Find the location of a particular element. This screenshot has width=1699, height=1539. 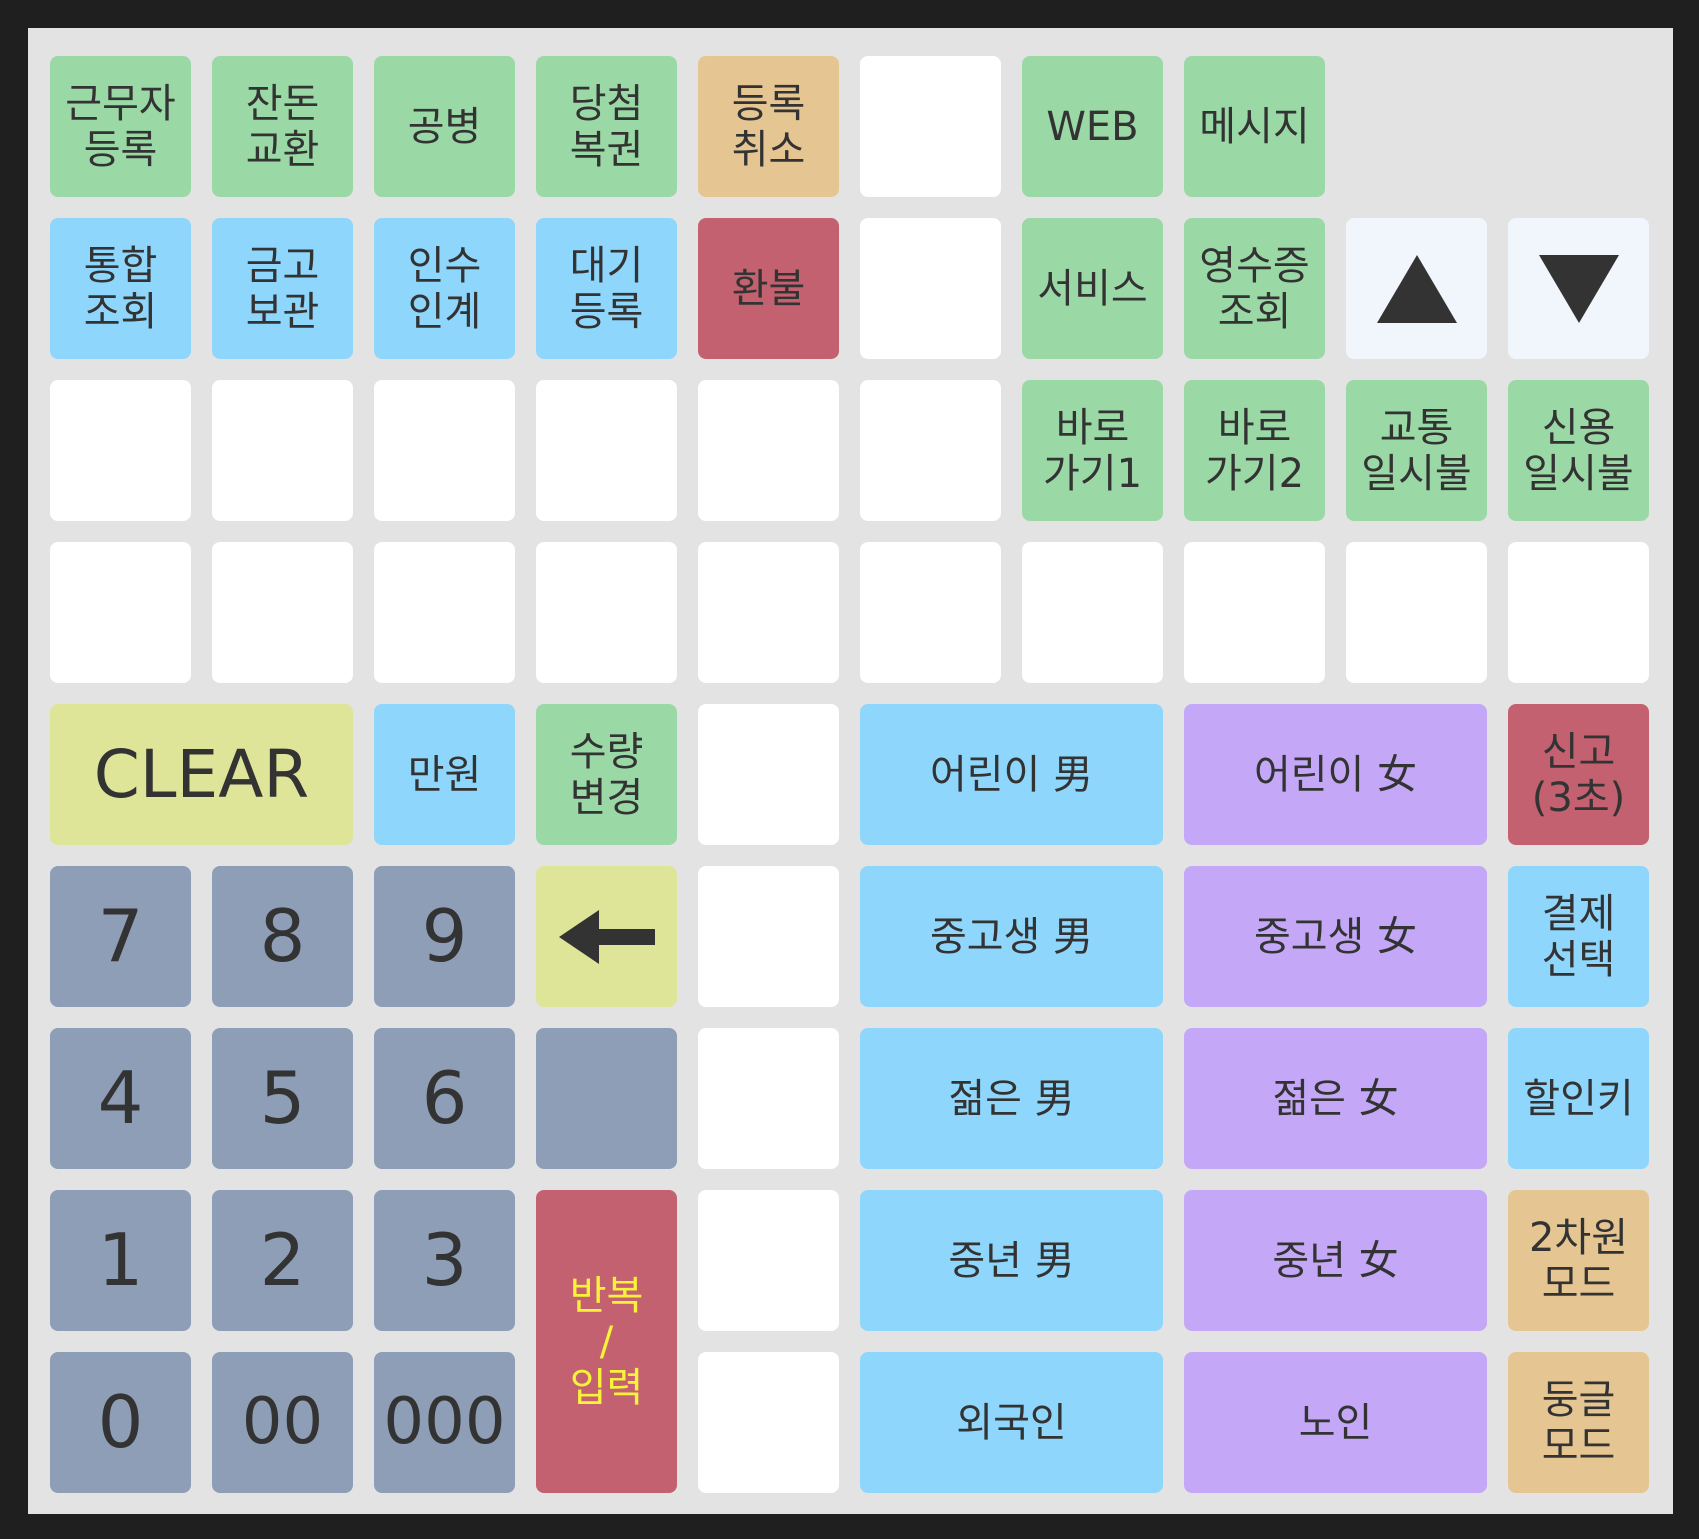

numpad-key-1: 1 is located at coordinates (120, 1260).